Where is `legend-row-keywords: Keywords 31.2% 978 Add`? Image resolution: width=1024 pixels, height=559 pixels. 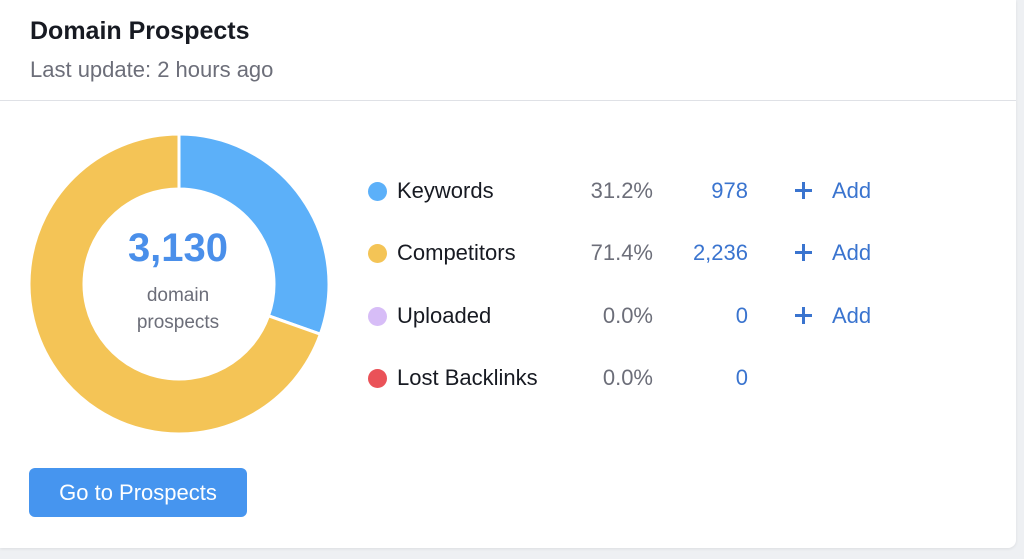
legend-row-keywords: Keywords 31.2% 978 Add is located at coordinates (648, 191).